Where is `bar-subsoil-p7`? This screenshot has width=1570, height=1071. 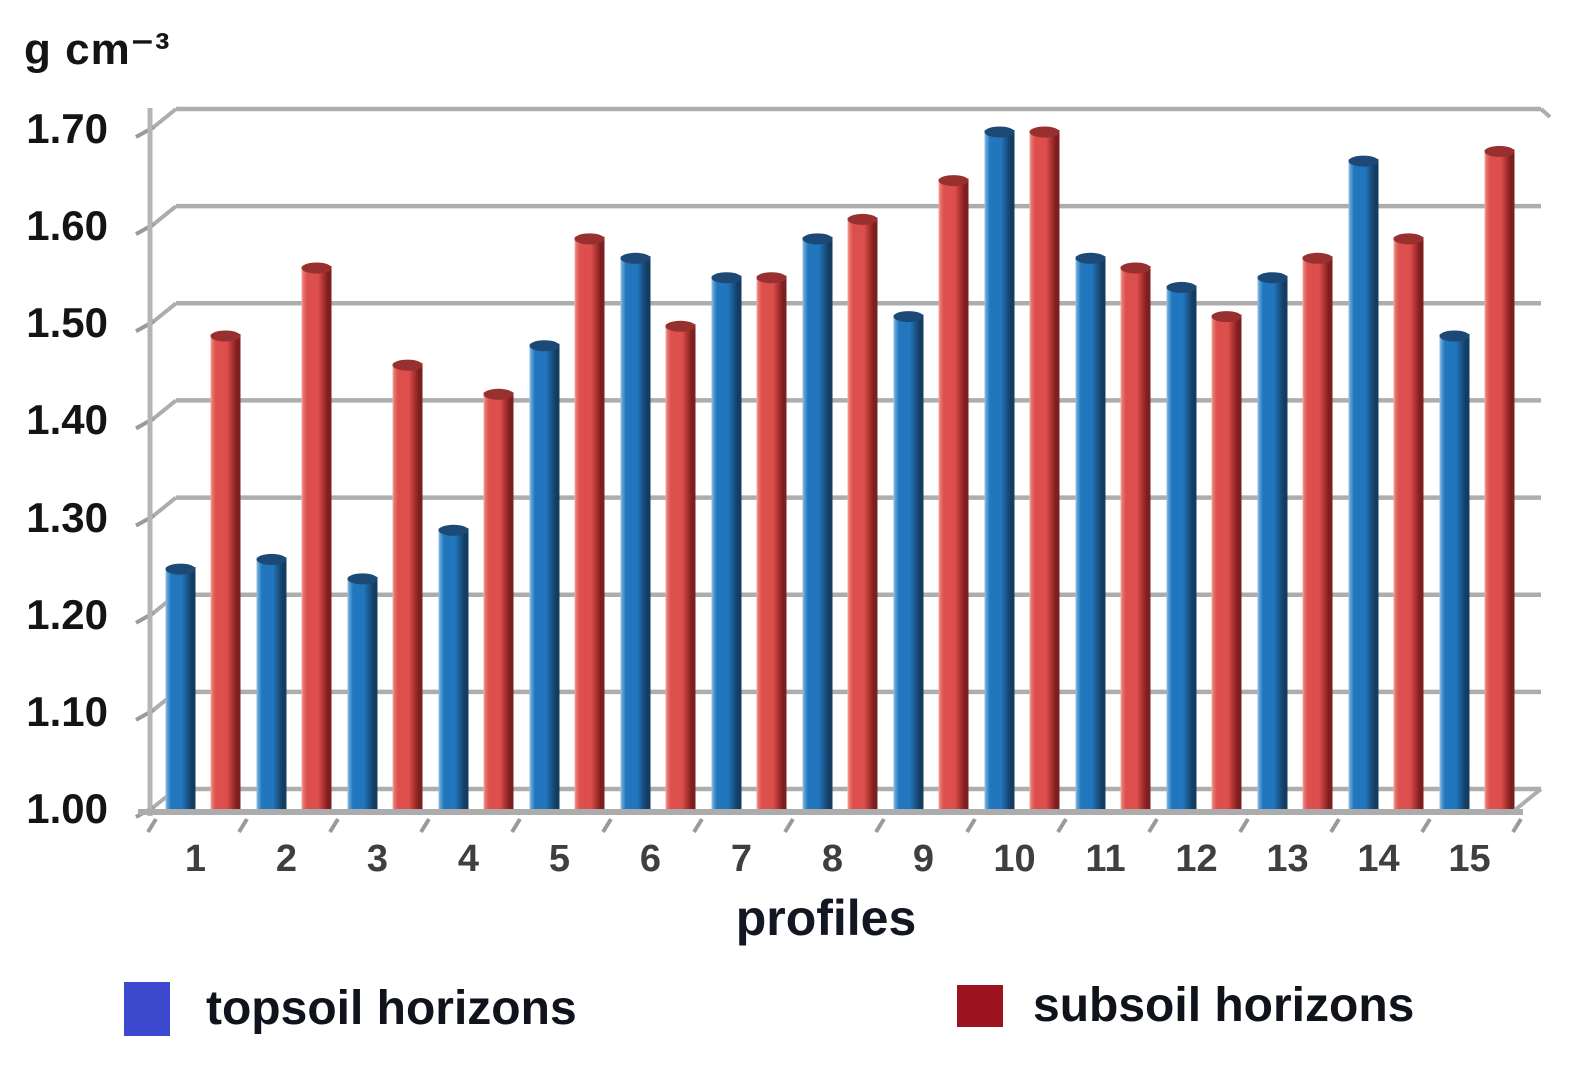
bar-subsoil-p7 is located at coordinates (771, 542).